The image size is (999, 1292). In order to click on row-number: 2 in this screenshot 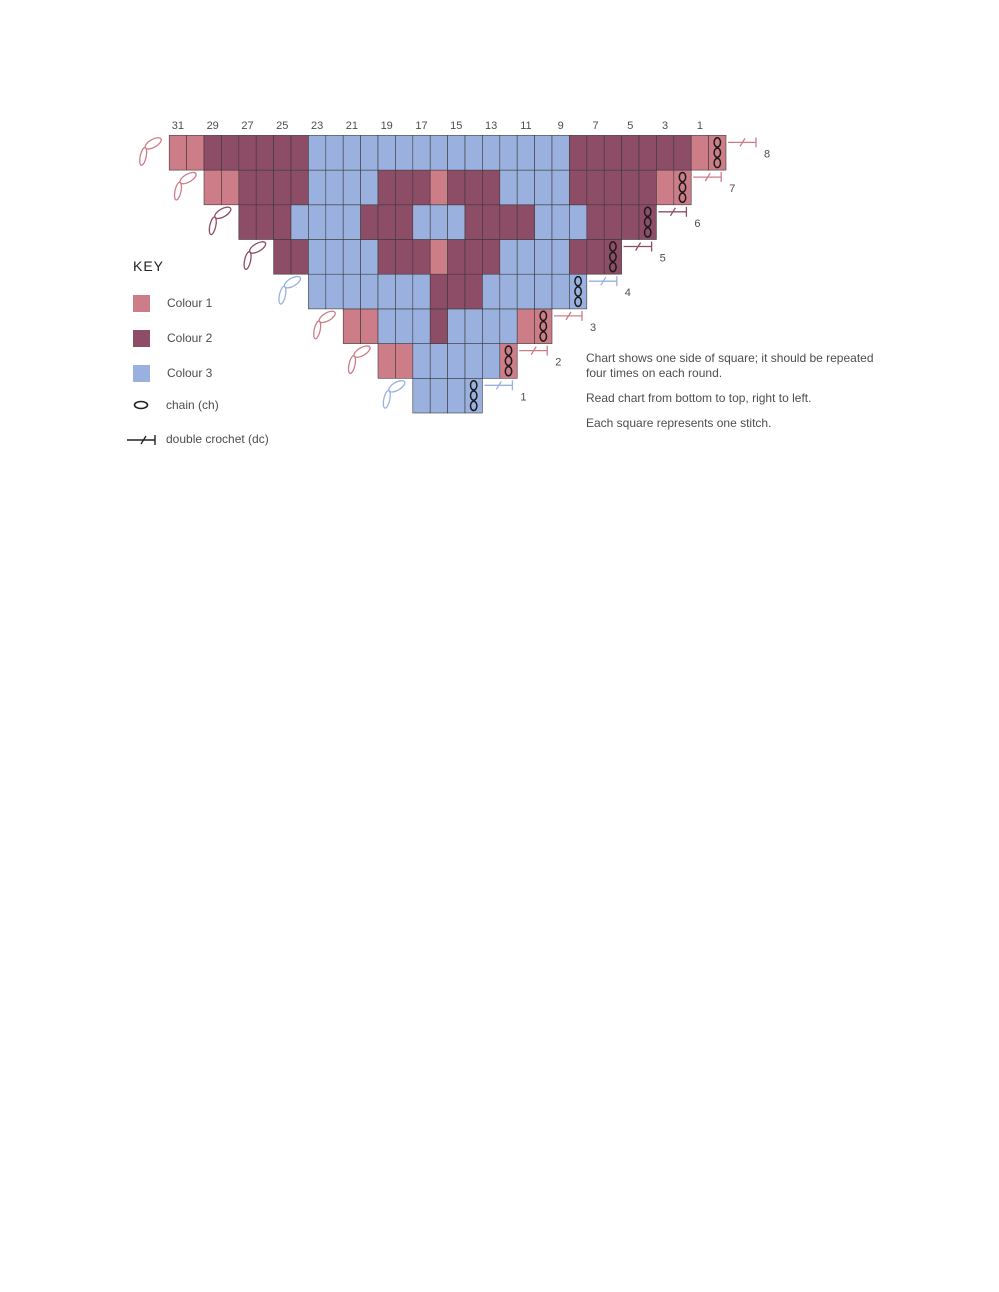, I will do `click(558, 363)`.